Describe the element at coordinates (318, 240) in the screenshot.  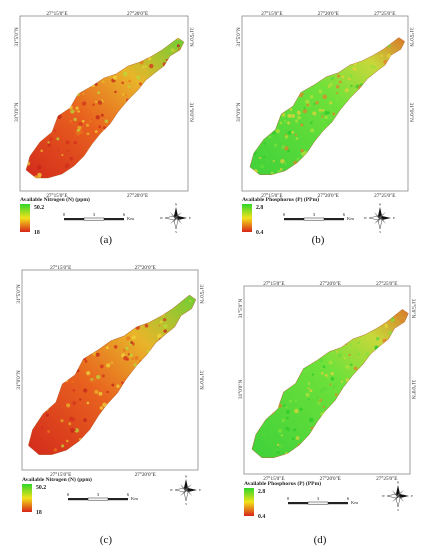
I see `caption-b: (b)` at that location.